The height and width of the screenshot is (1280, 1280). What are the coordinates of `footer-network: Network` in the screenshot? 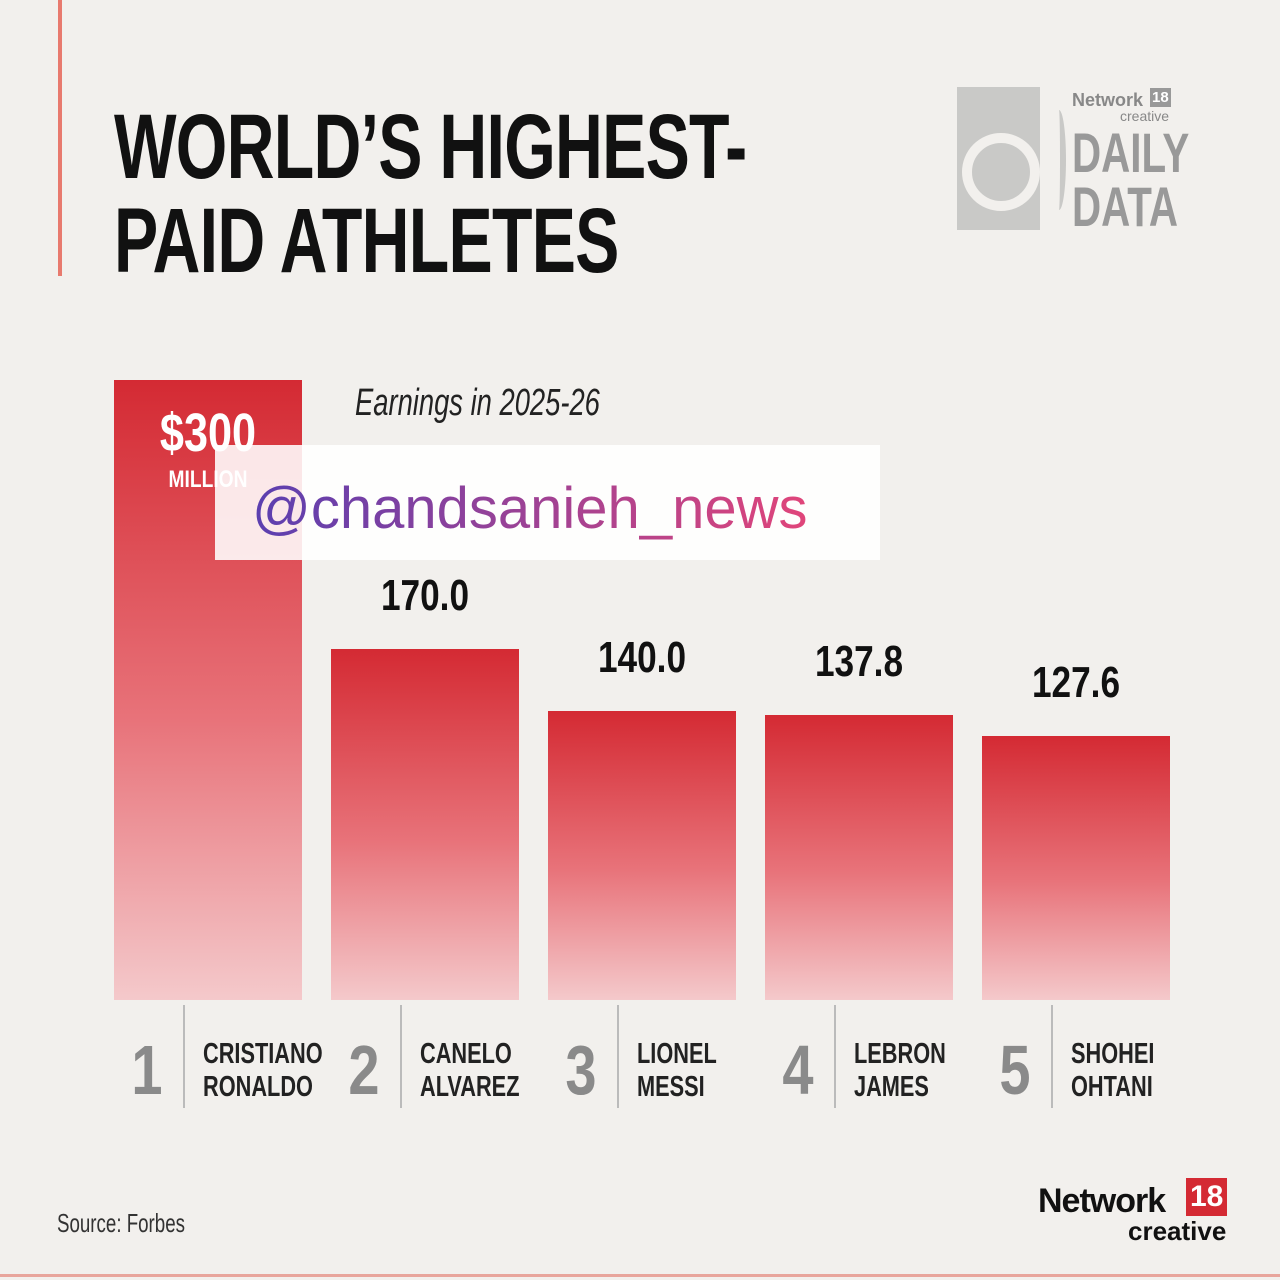 It's located at (1102, 1201).